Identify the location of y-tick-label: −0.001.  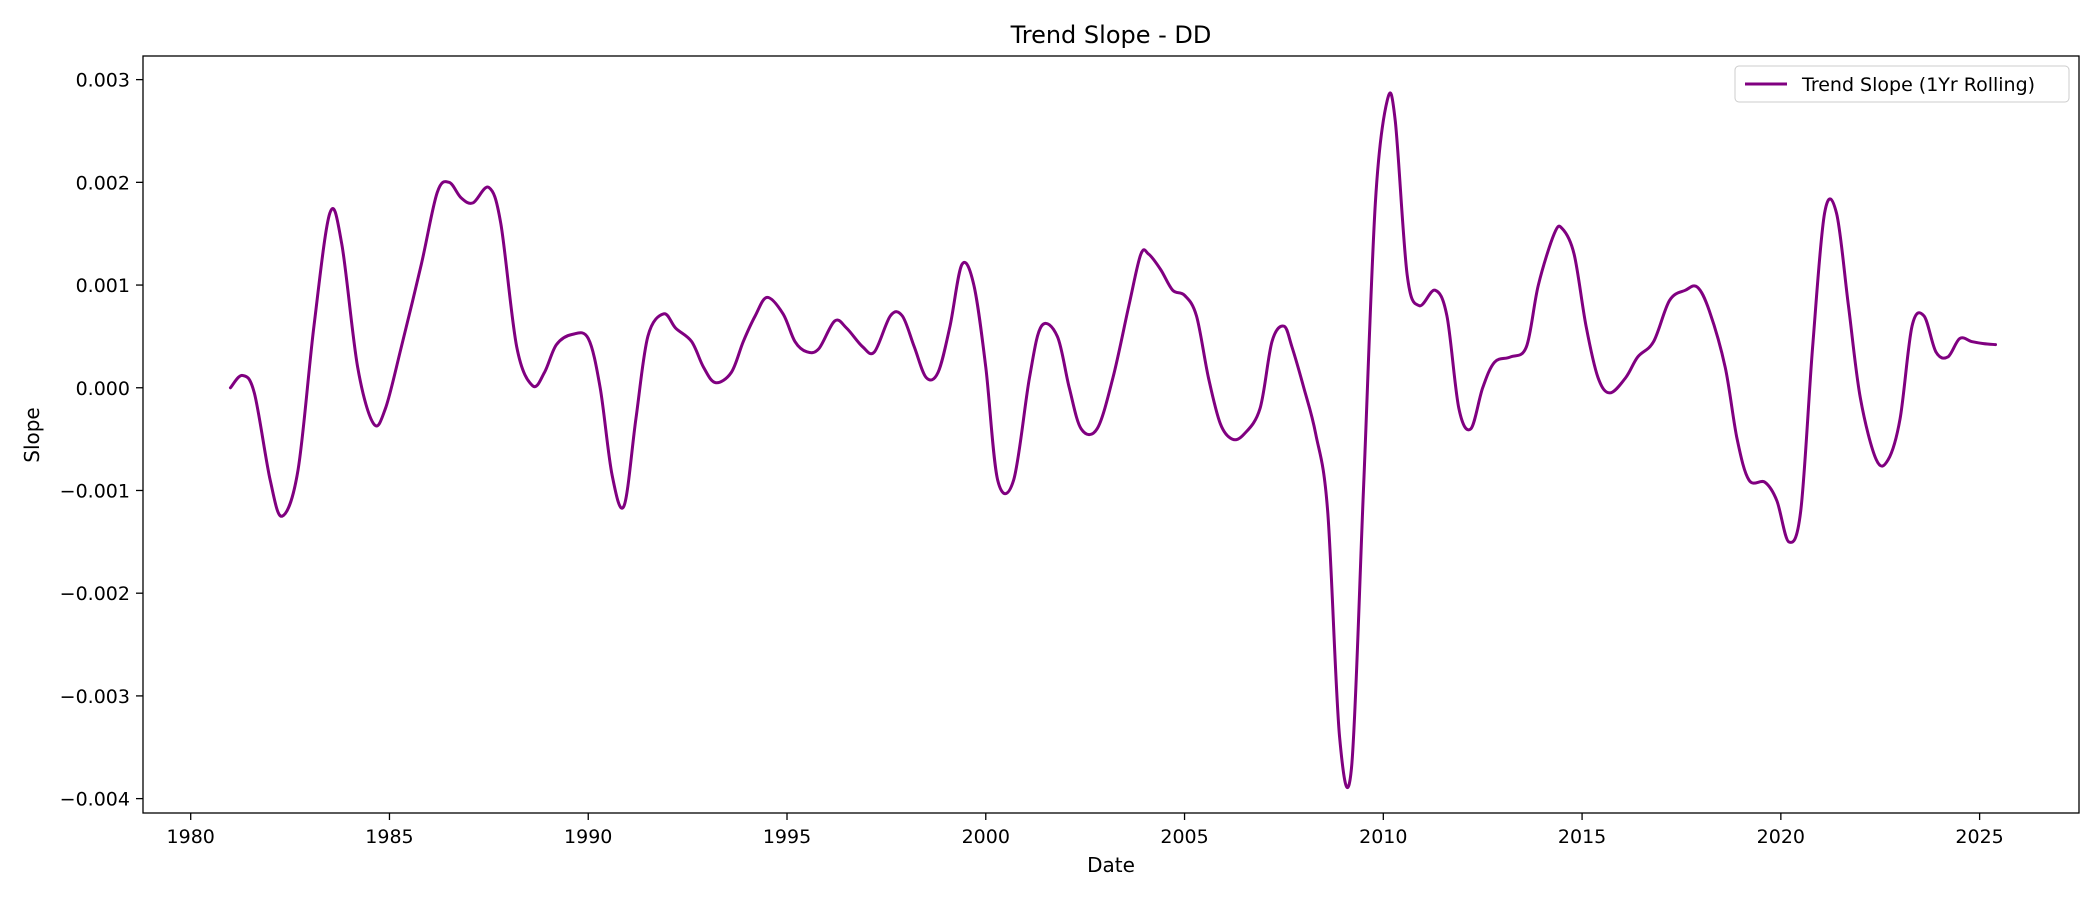
(95, 491).